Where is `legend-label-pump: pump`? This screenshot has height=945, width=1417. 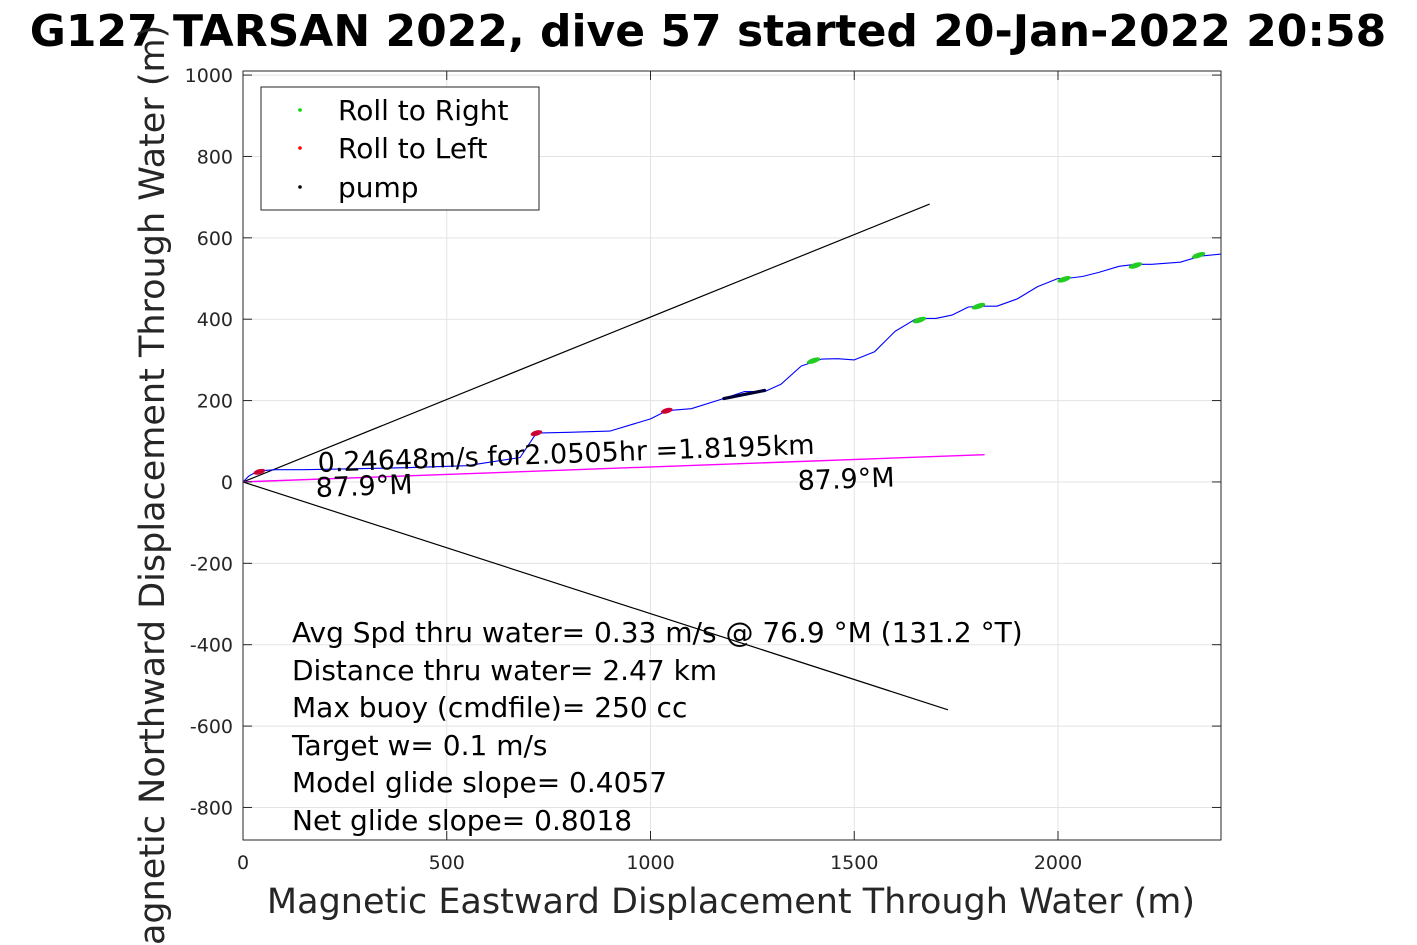 legend-label-pump: pump is located at coordinates (378, 187).